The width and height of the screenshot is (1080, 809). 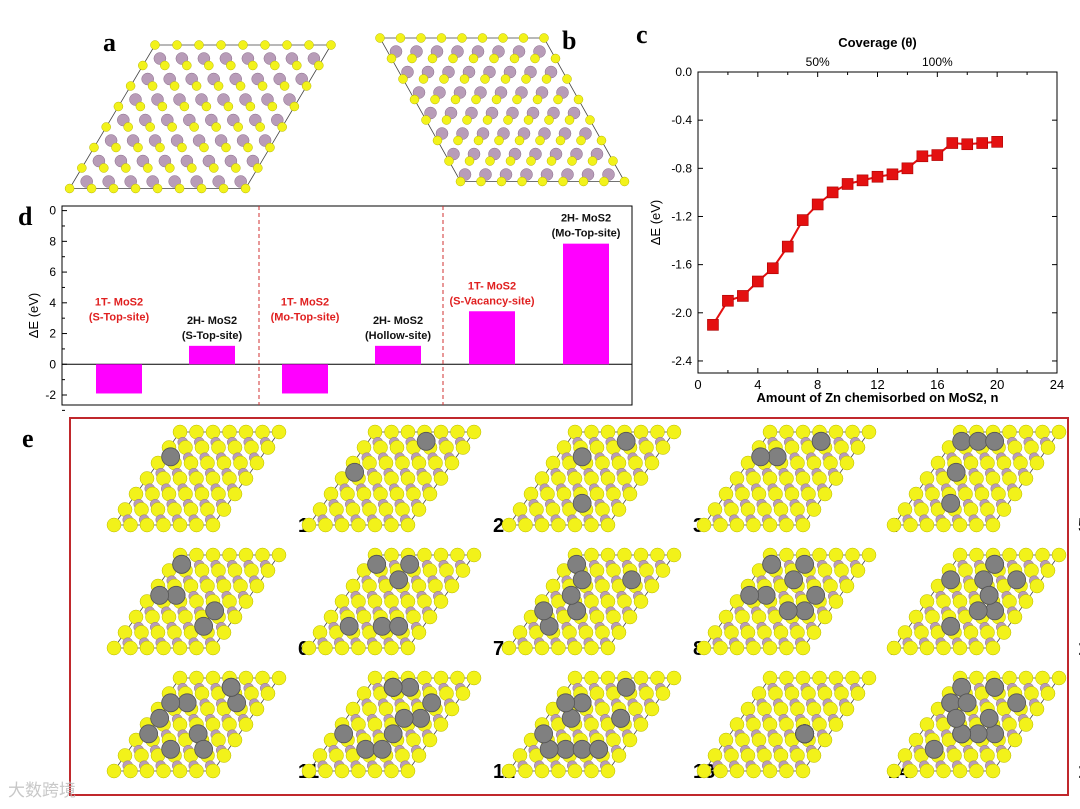 What do you see at coordinates (1057, 384) in the screenshot?
I see `x-tick-label: 24` at bounding box center [1057, 384].